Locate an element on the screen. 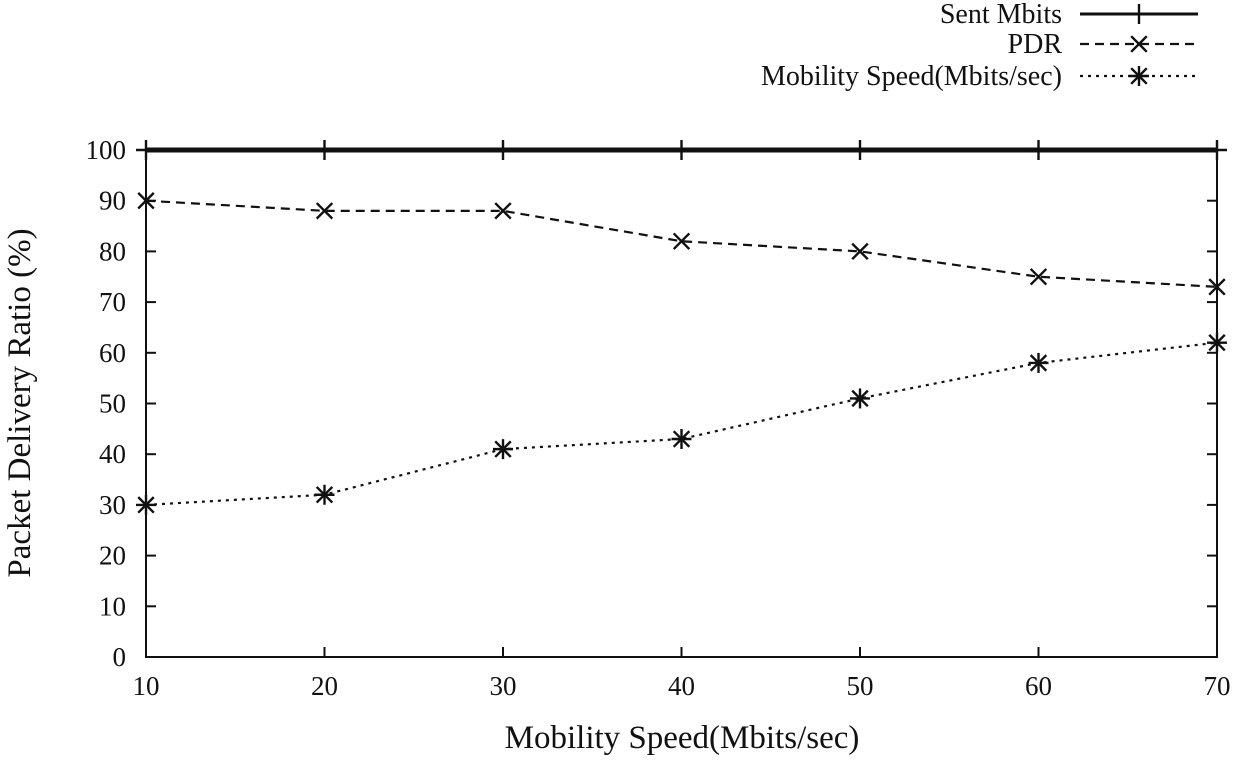 The width and height of the screenshot is (1245, 764). y-tick-label: 80 is located at coordinates (112, 251).